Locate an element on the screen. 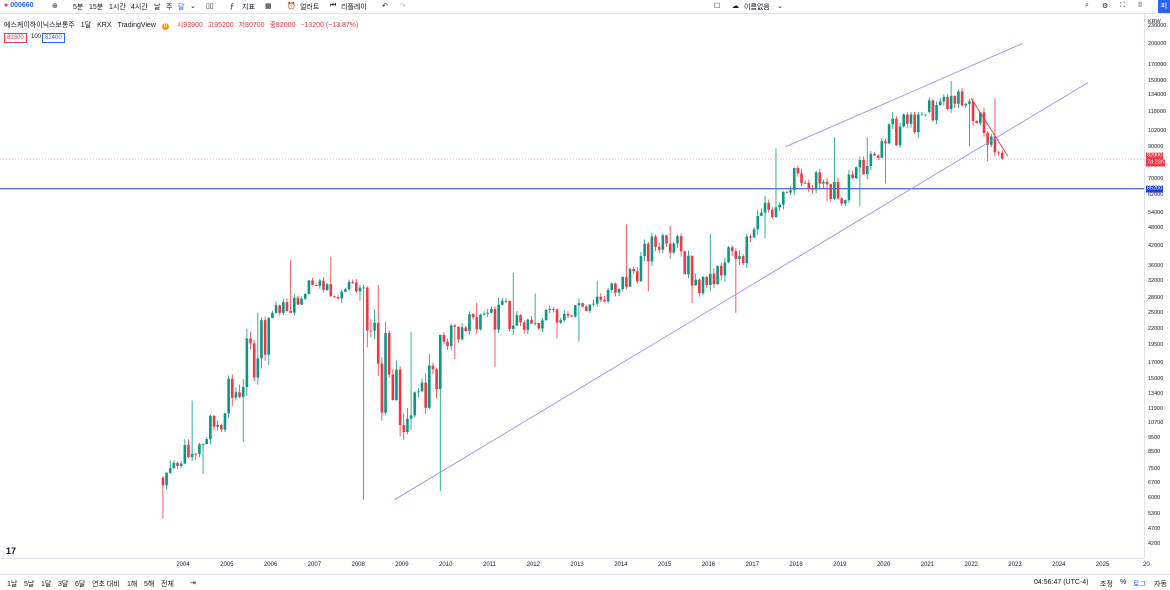 This screenshot has width=1170, height=590. adjust-toggle: 조정 is located at coordinates (1106, 584).